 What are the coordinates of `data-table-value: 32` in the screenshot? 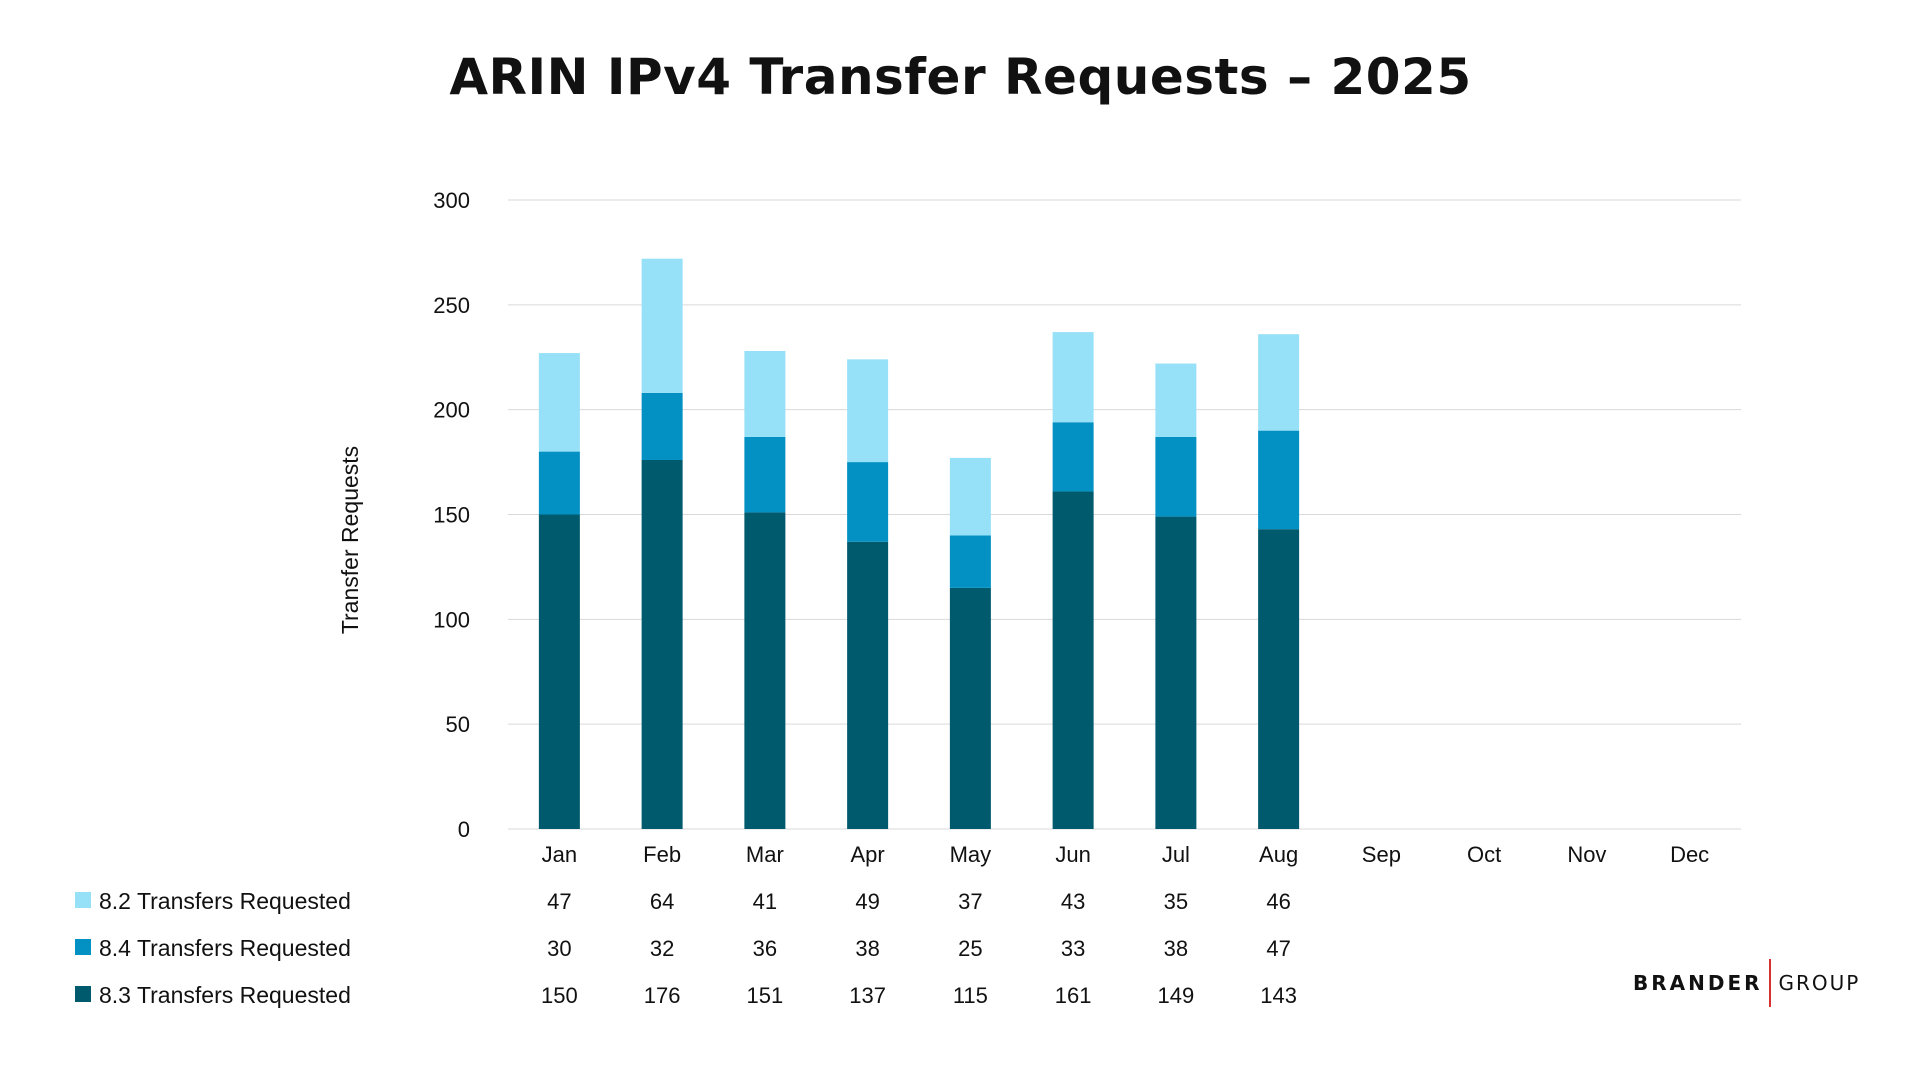 It's located at (662, 948).